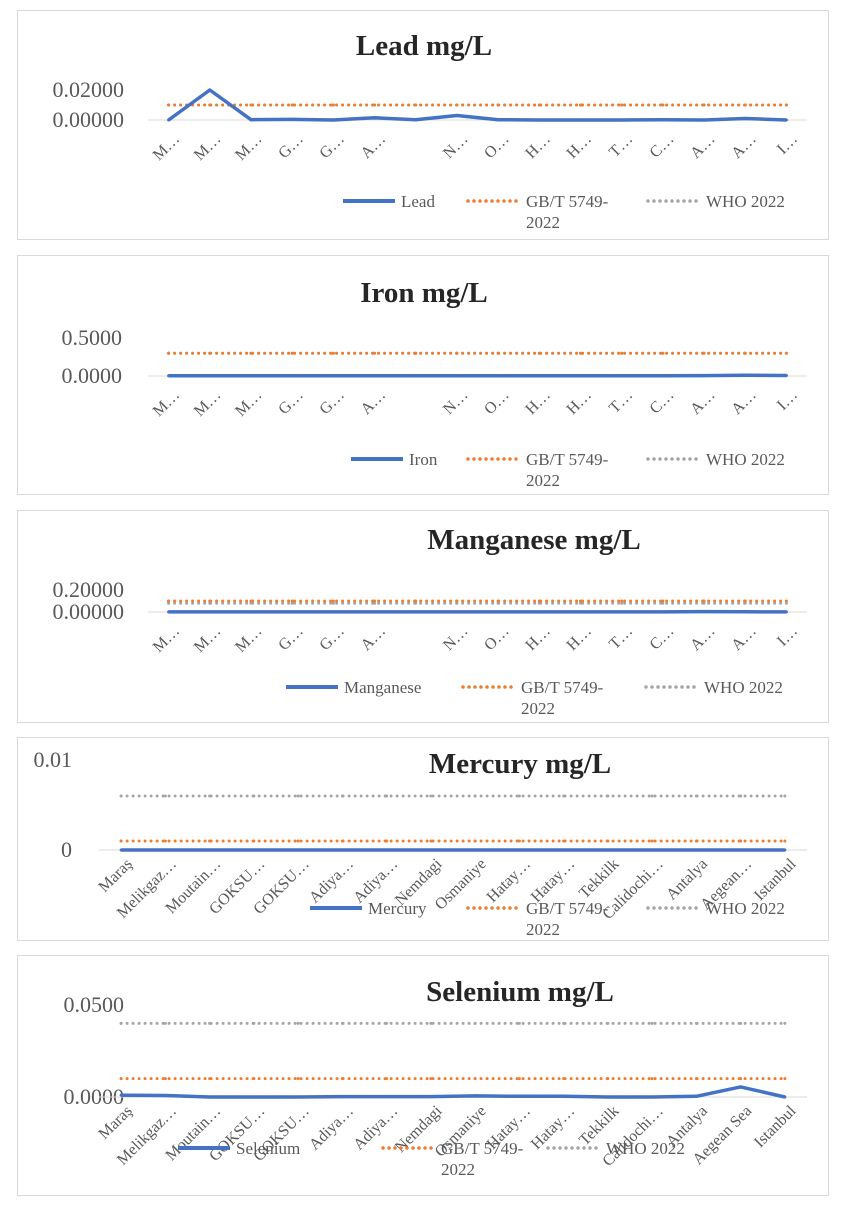  I want to click on legend-label: Lead, so click(418, 201).